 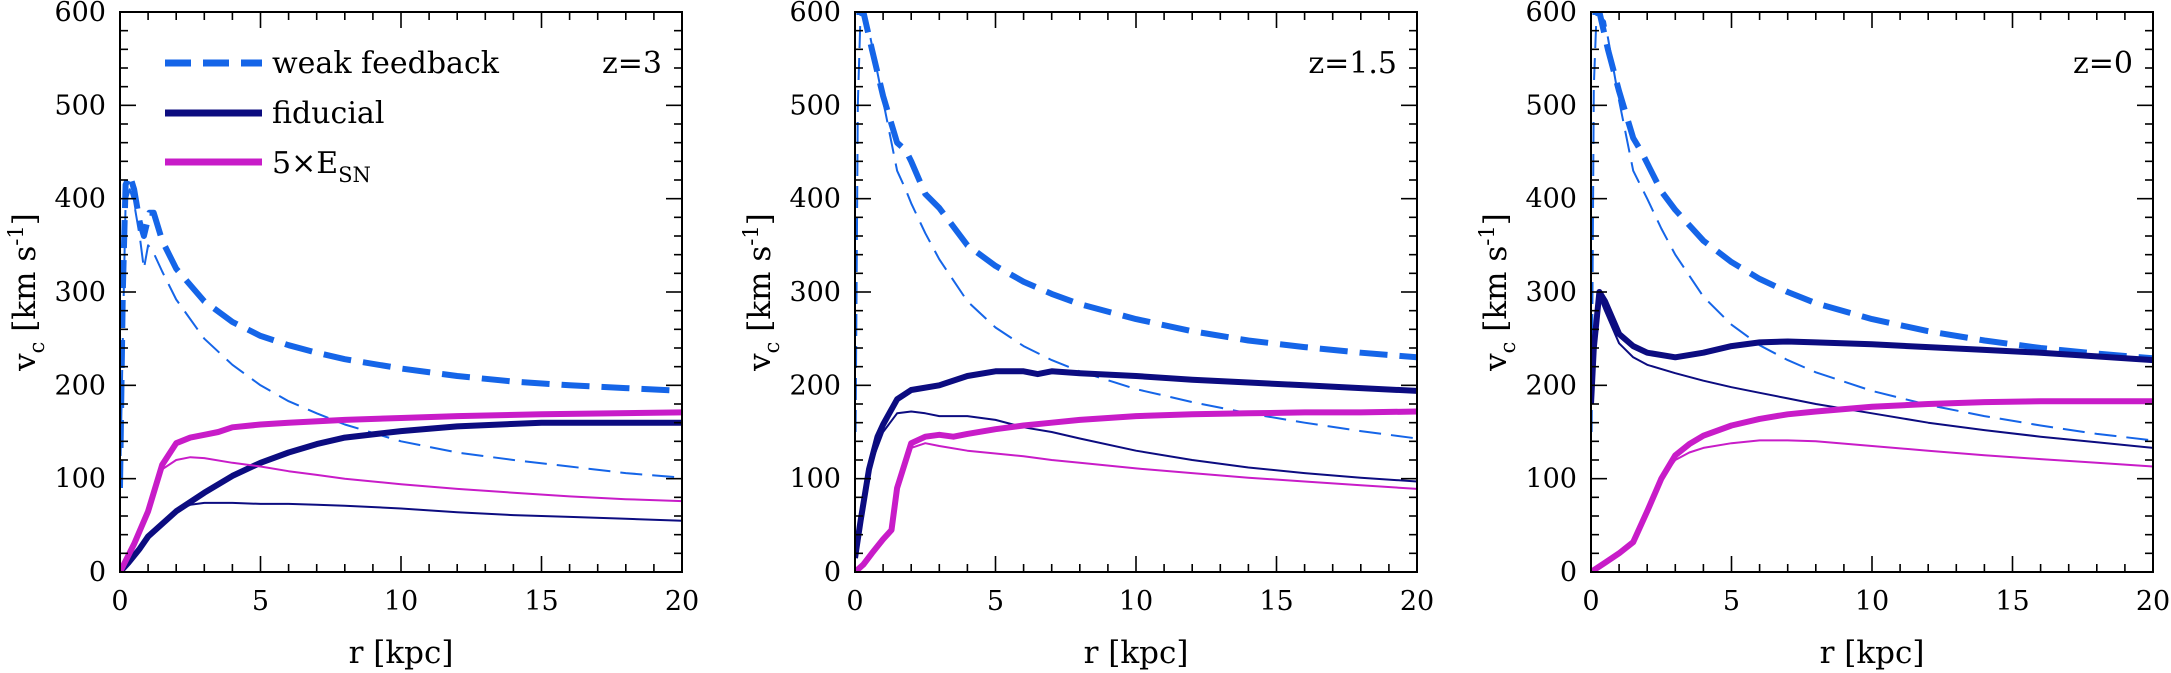 What do you see at coordinates (1352, 63) in the screenshot?
I see `redshift-label: z=1.5` at bounding box center [1352, 63].